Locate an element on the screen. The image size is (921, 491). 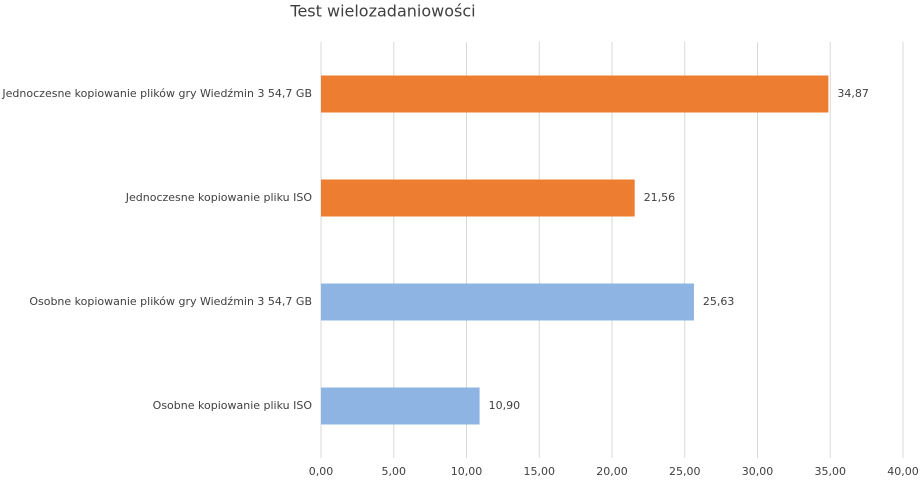
x-tick-label: 0,00 is located at coordinates (321, 471).